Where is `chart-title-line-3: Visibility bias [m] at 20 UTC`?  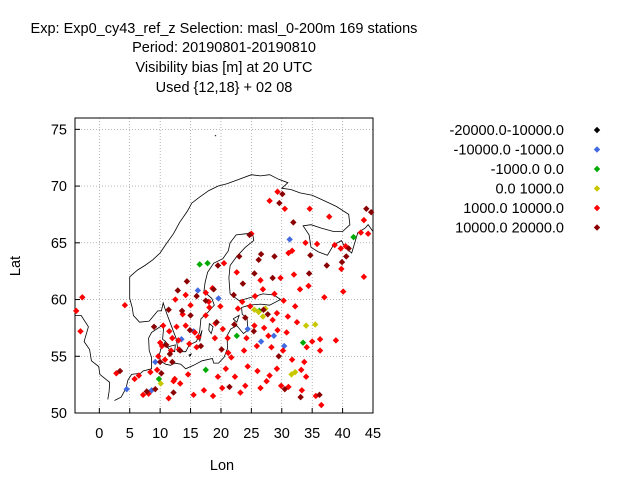
chart-title-line-3: Visibility bias [m] at 20 UTC is located at coordinates (224, 68).